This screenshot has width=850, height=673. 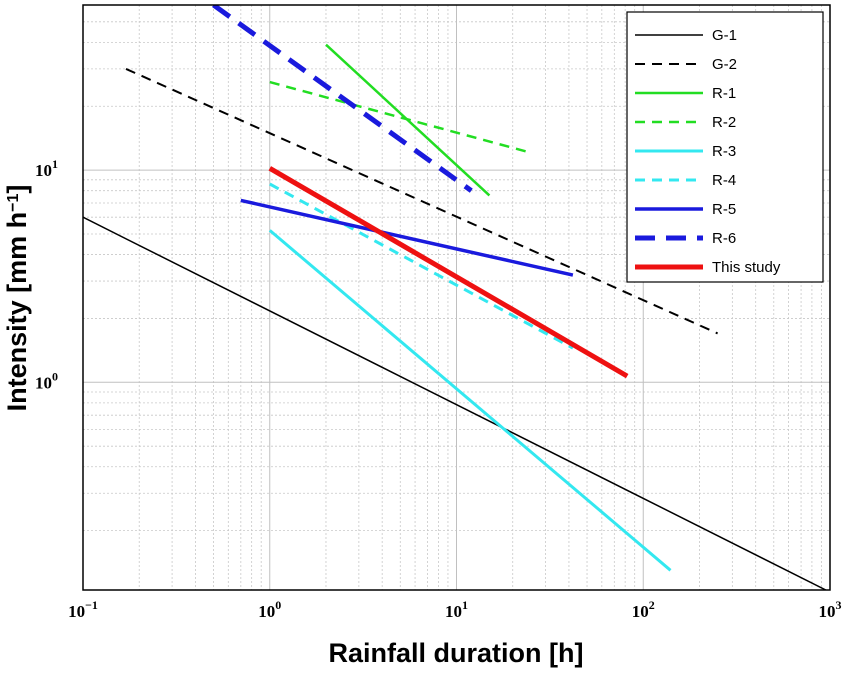 I want to click on legend-label-g-1: G-1, so click(x=724, y=35).